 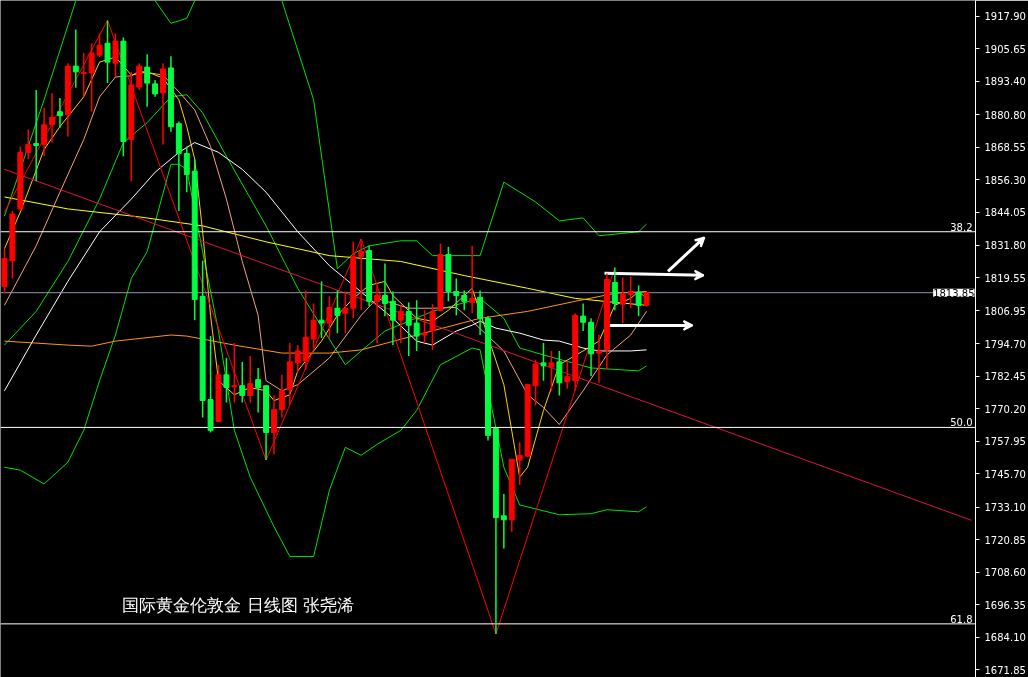 I want to click on y-tick-label: 1856.30, so click(x=1005, y=180).